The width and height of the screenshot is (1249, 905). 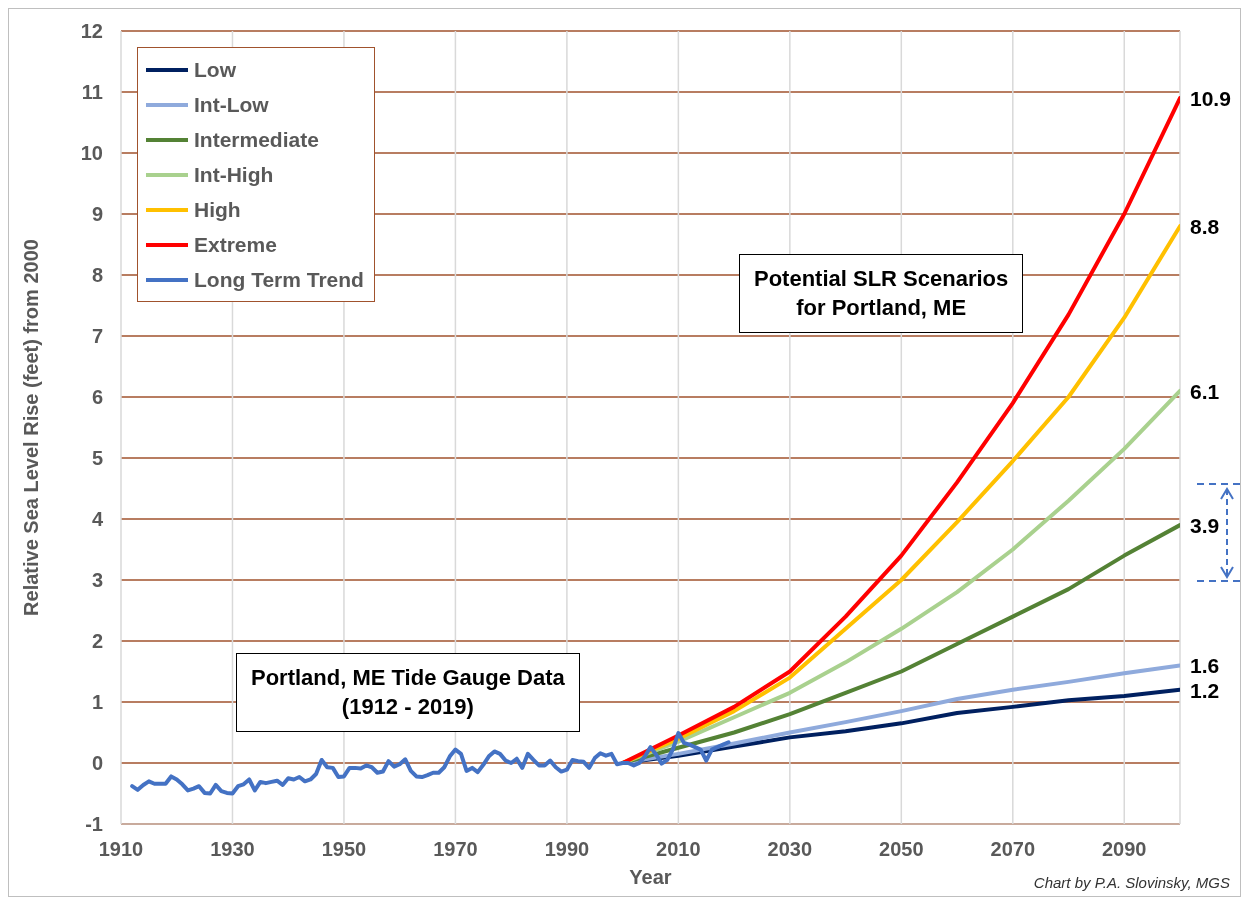 What do you see at coordinates (1013, 849) in the screenshot?
I see `x-tick-label: 2070` at bounding box center [1013, 849].